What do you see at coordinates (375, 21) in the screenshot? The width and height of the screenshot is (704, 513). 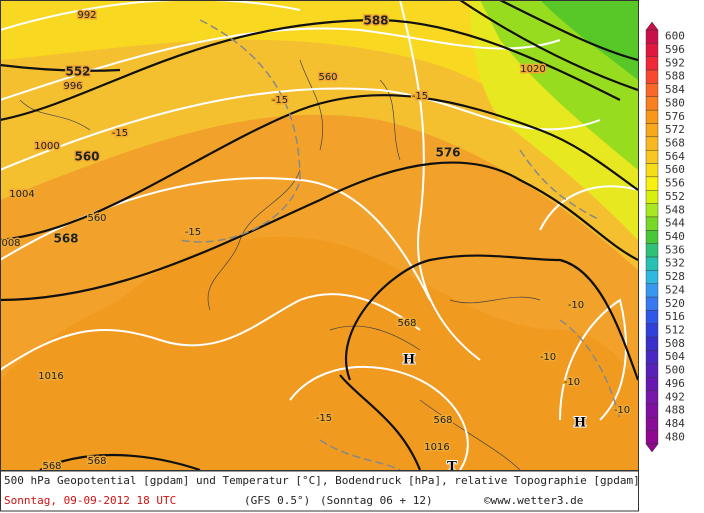 I see `contour-label: 588` at bounding box center [375, 21].